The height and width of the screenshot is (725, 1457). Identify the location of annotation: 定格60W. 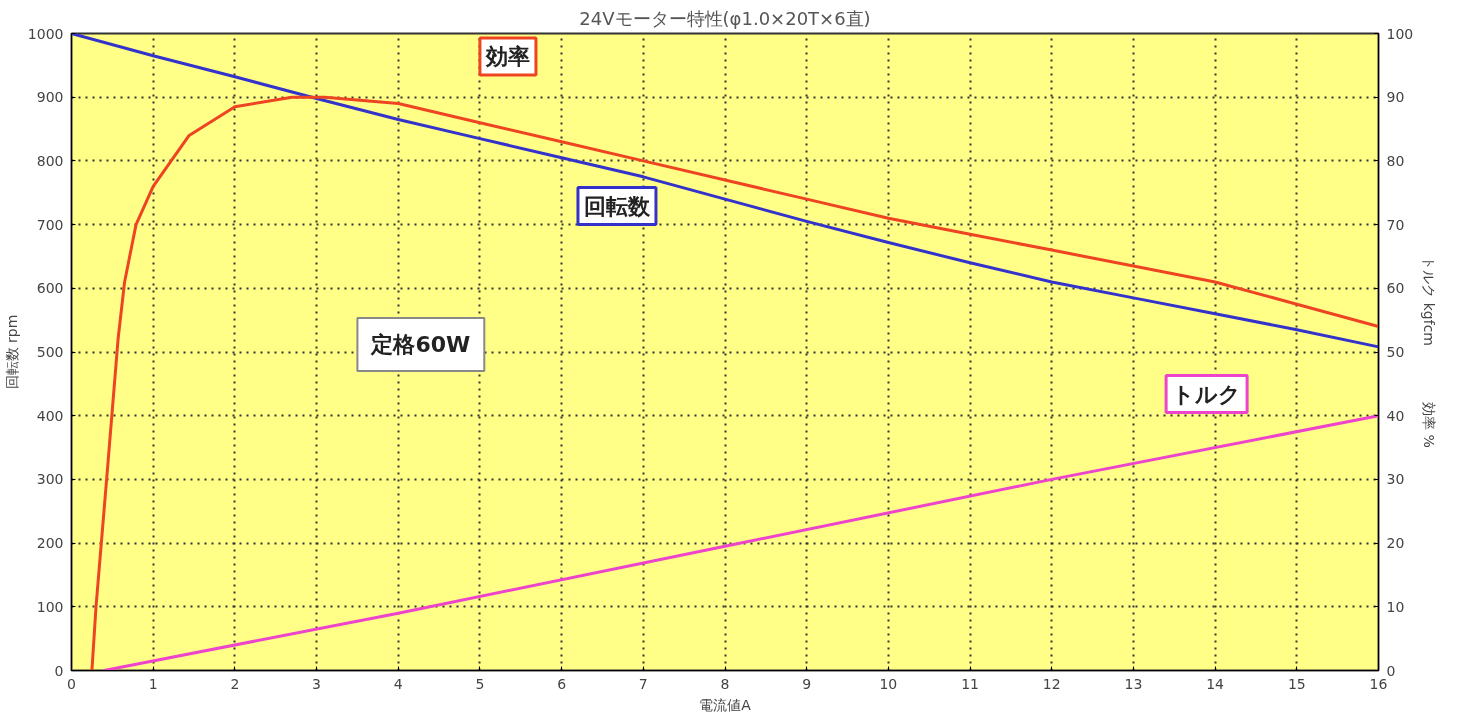
(420, 345).